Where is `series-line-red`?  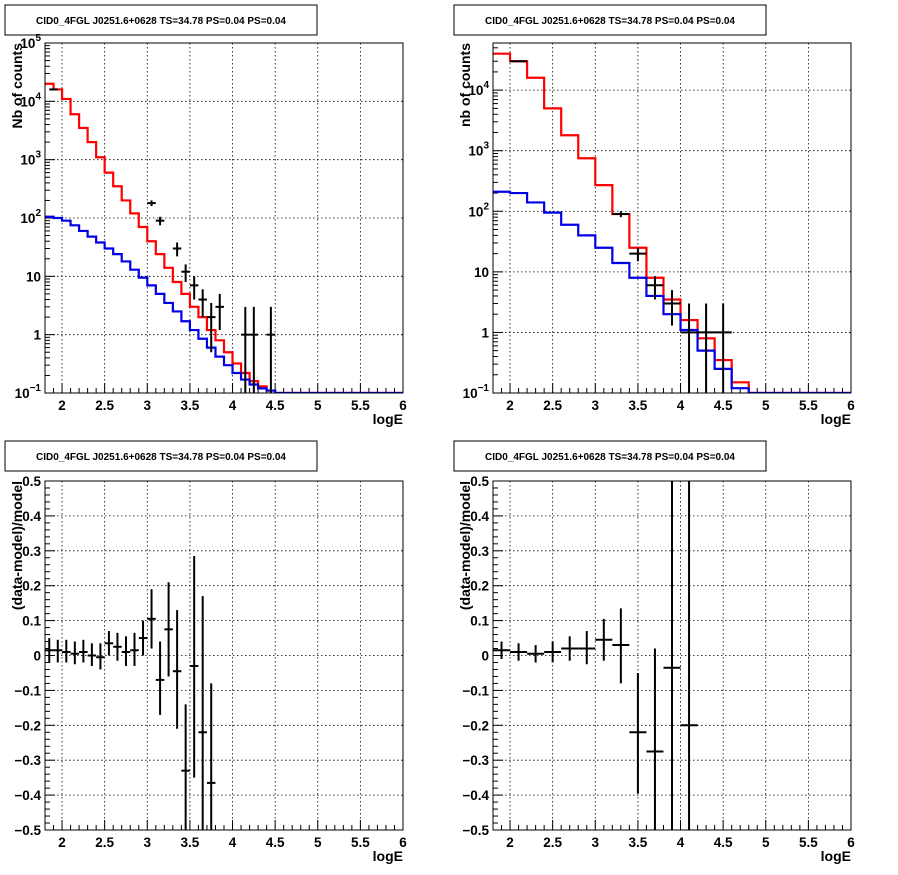
series-line-red is located at coordinates (224, 237).